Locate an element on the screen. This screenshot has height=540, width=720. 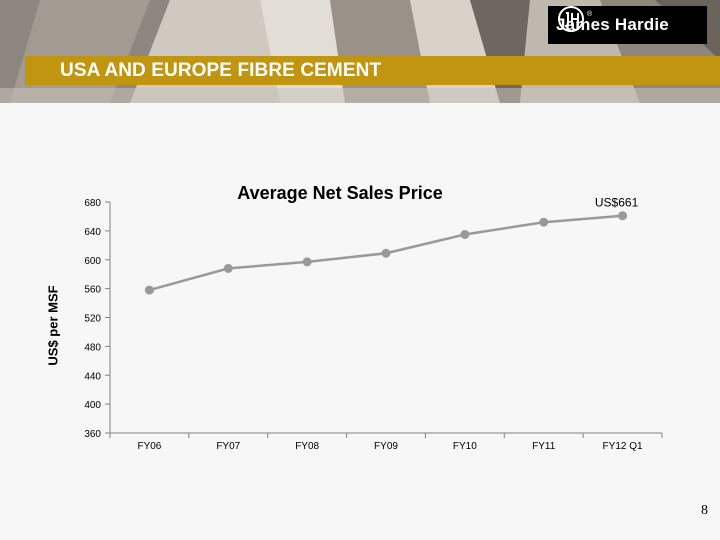
x-tick-label: FY12 Q1 is located at coordinates (623, 446).